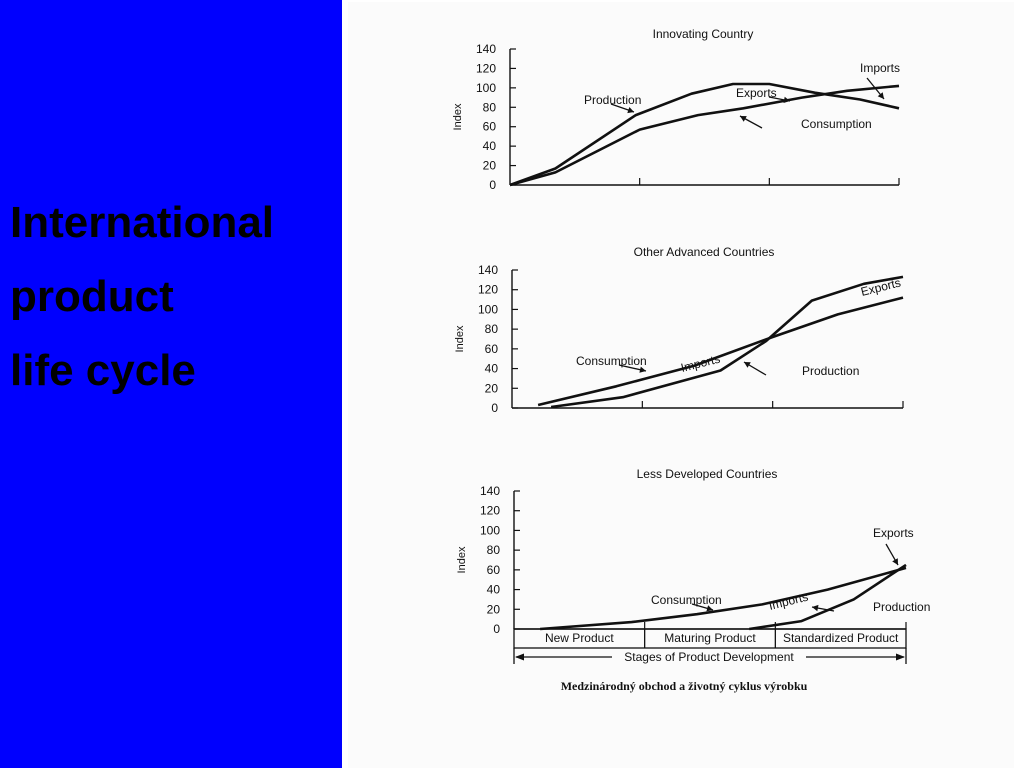 The image size is (1024, 768). What do you see at coordinates (704, 252) in the screenshot?
I see `chart-title: Other Advanced Countries` at bounding box center [704, 252].